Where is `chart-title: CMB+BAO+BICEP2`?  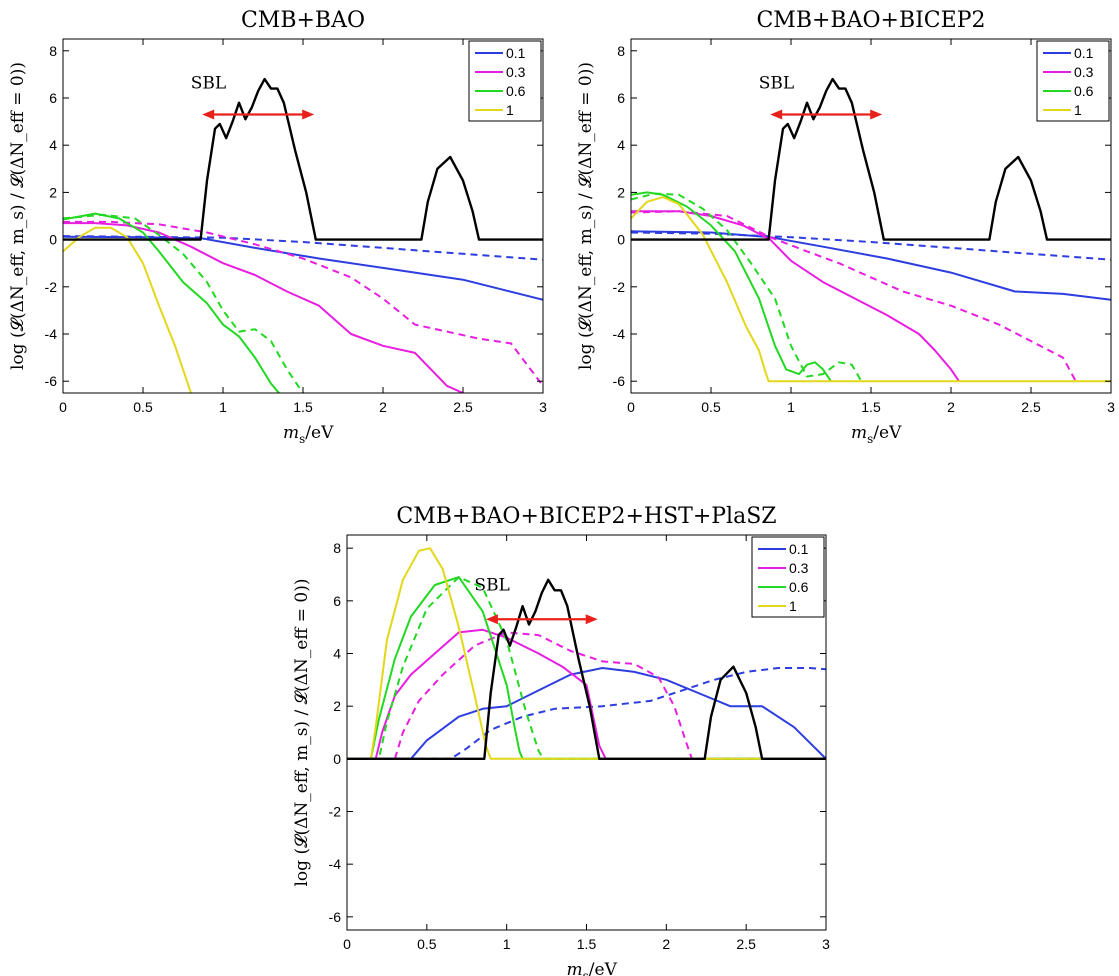
chart-title: CMB+BAO+BICEP2 is located at coordinates (870, 20).